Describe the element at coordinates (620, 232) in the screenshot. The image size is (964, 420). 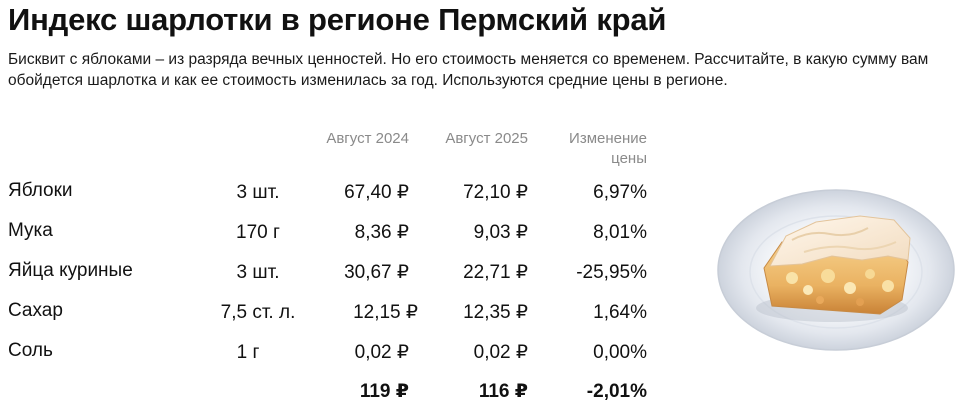
I see `price-change: 8,01%` at that location.